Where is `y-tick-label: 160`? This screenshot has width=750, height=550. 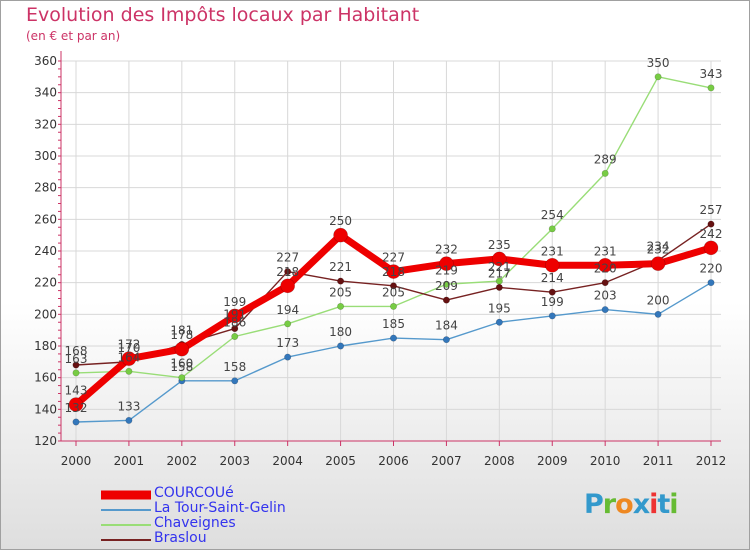 y-tick-label: 160 is located at coordinates (45, 378).